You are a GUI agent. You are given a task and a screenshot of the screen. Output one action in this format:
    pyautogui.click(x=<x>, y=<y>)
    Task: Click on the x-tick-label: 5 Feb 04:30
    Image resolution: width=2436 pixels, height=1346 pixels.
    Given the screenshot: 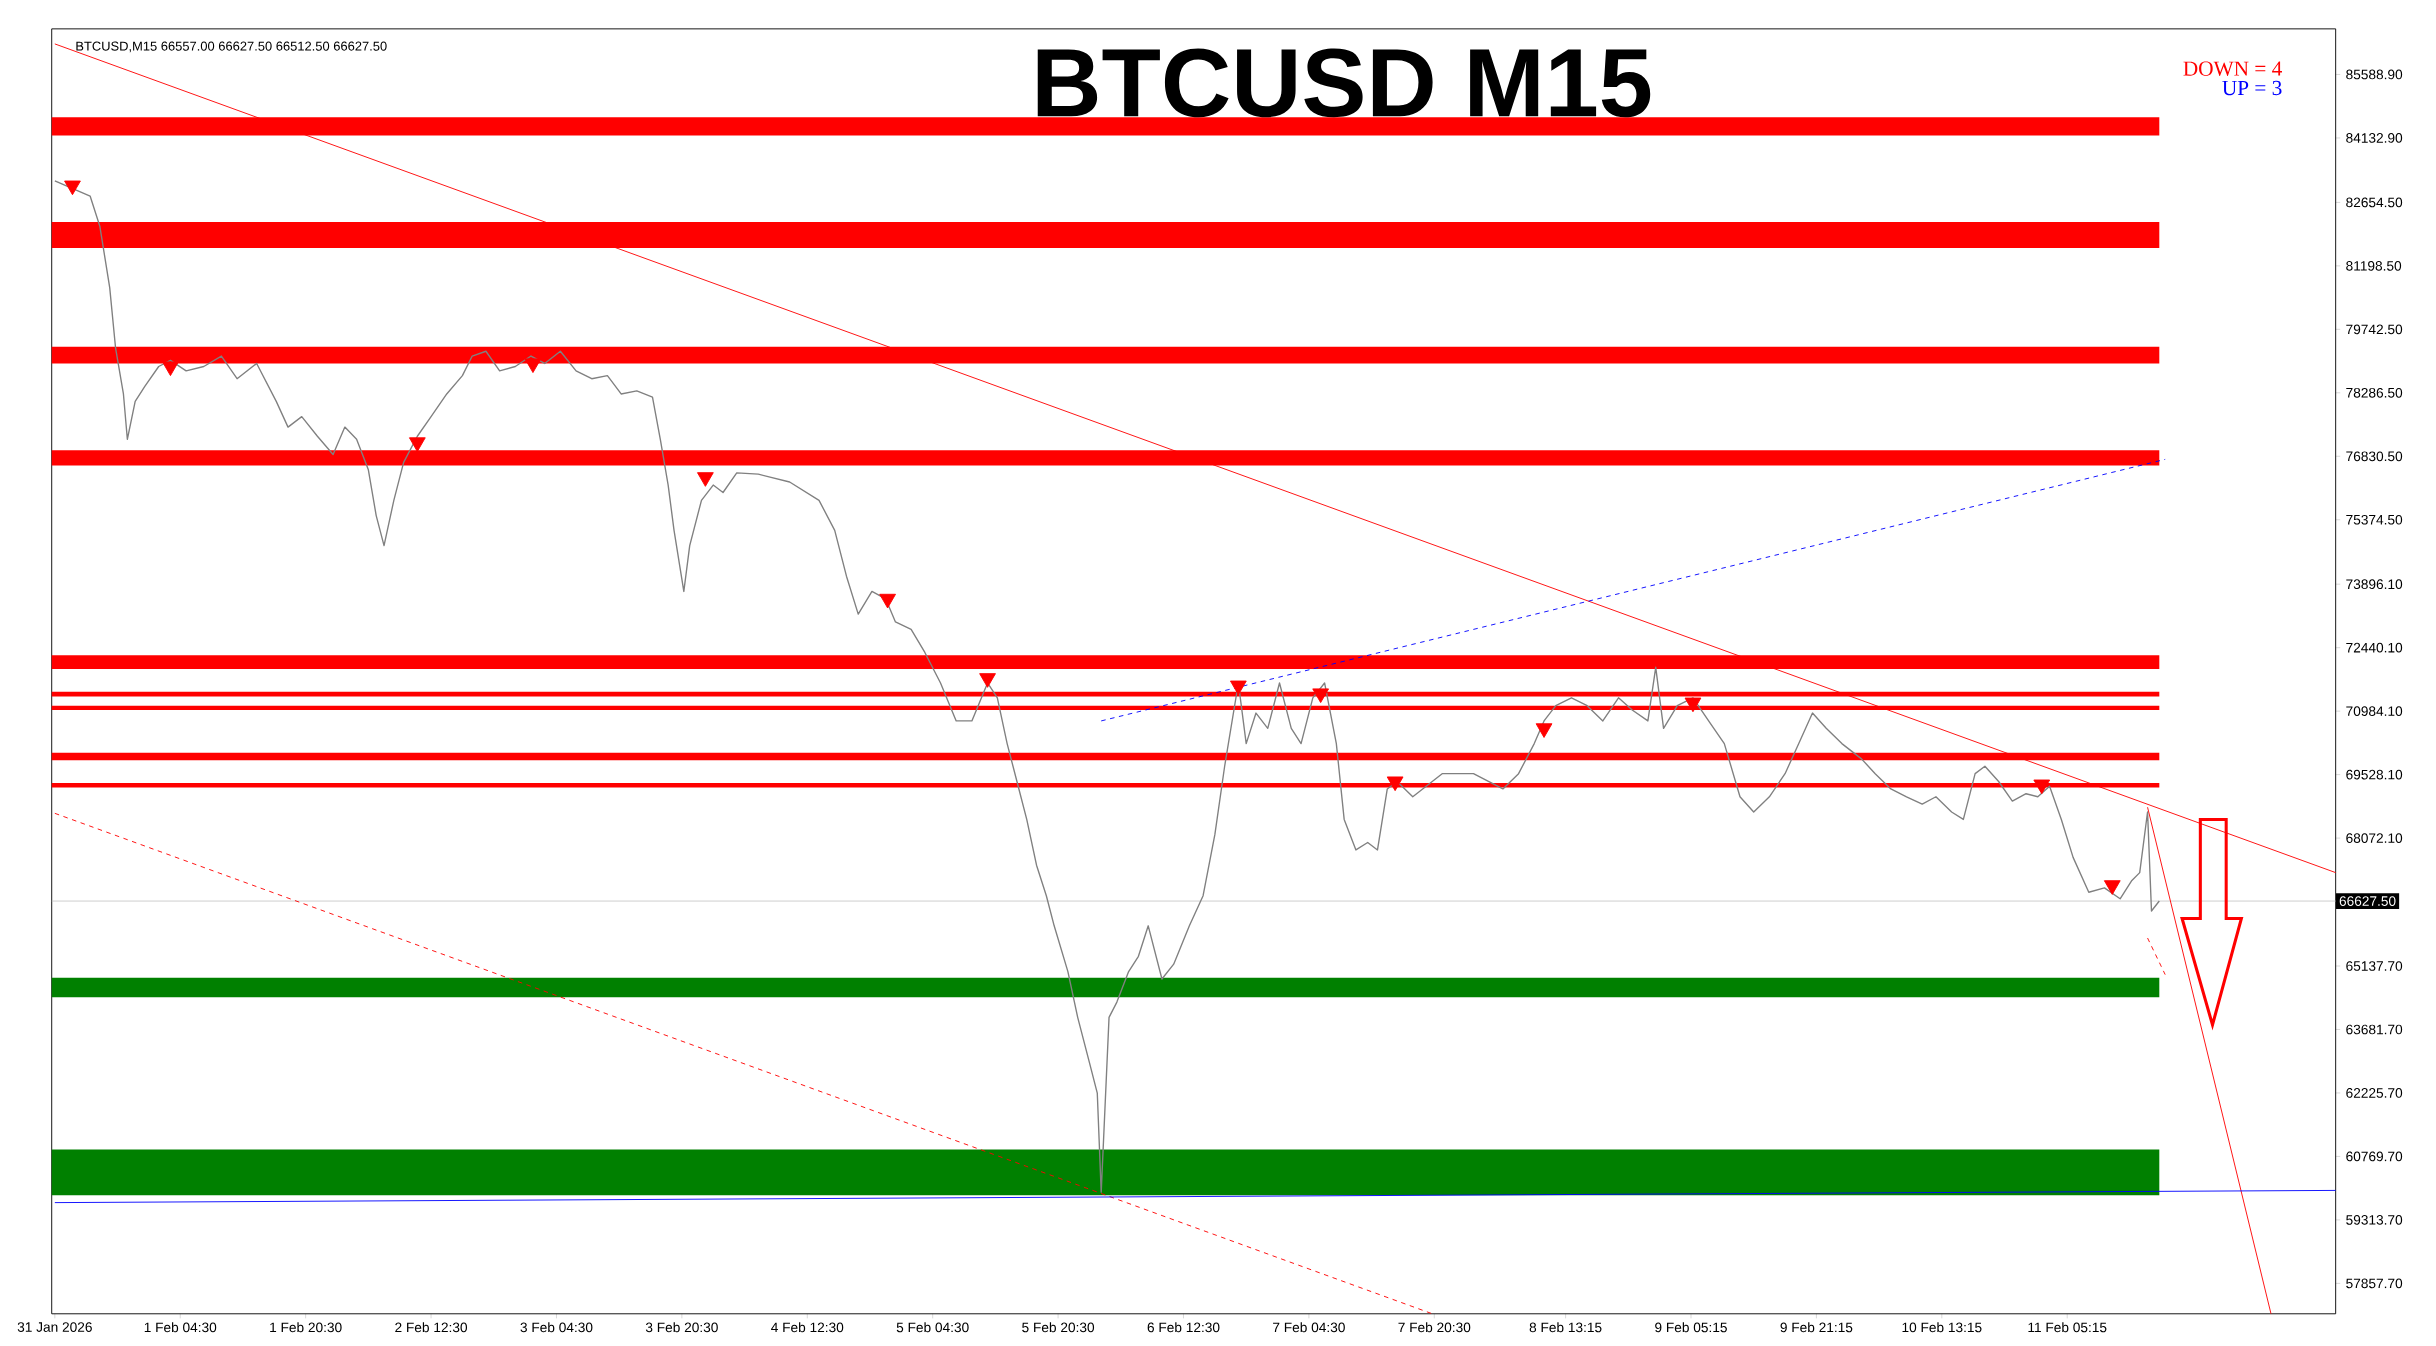 What is the action you would take?
    pyautogui.click(x=932, y=1327)
    